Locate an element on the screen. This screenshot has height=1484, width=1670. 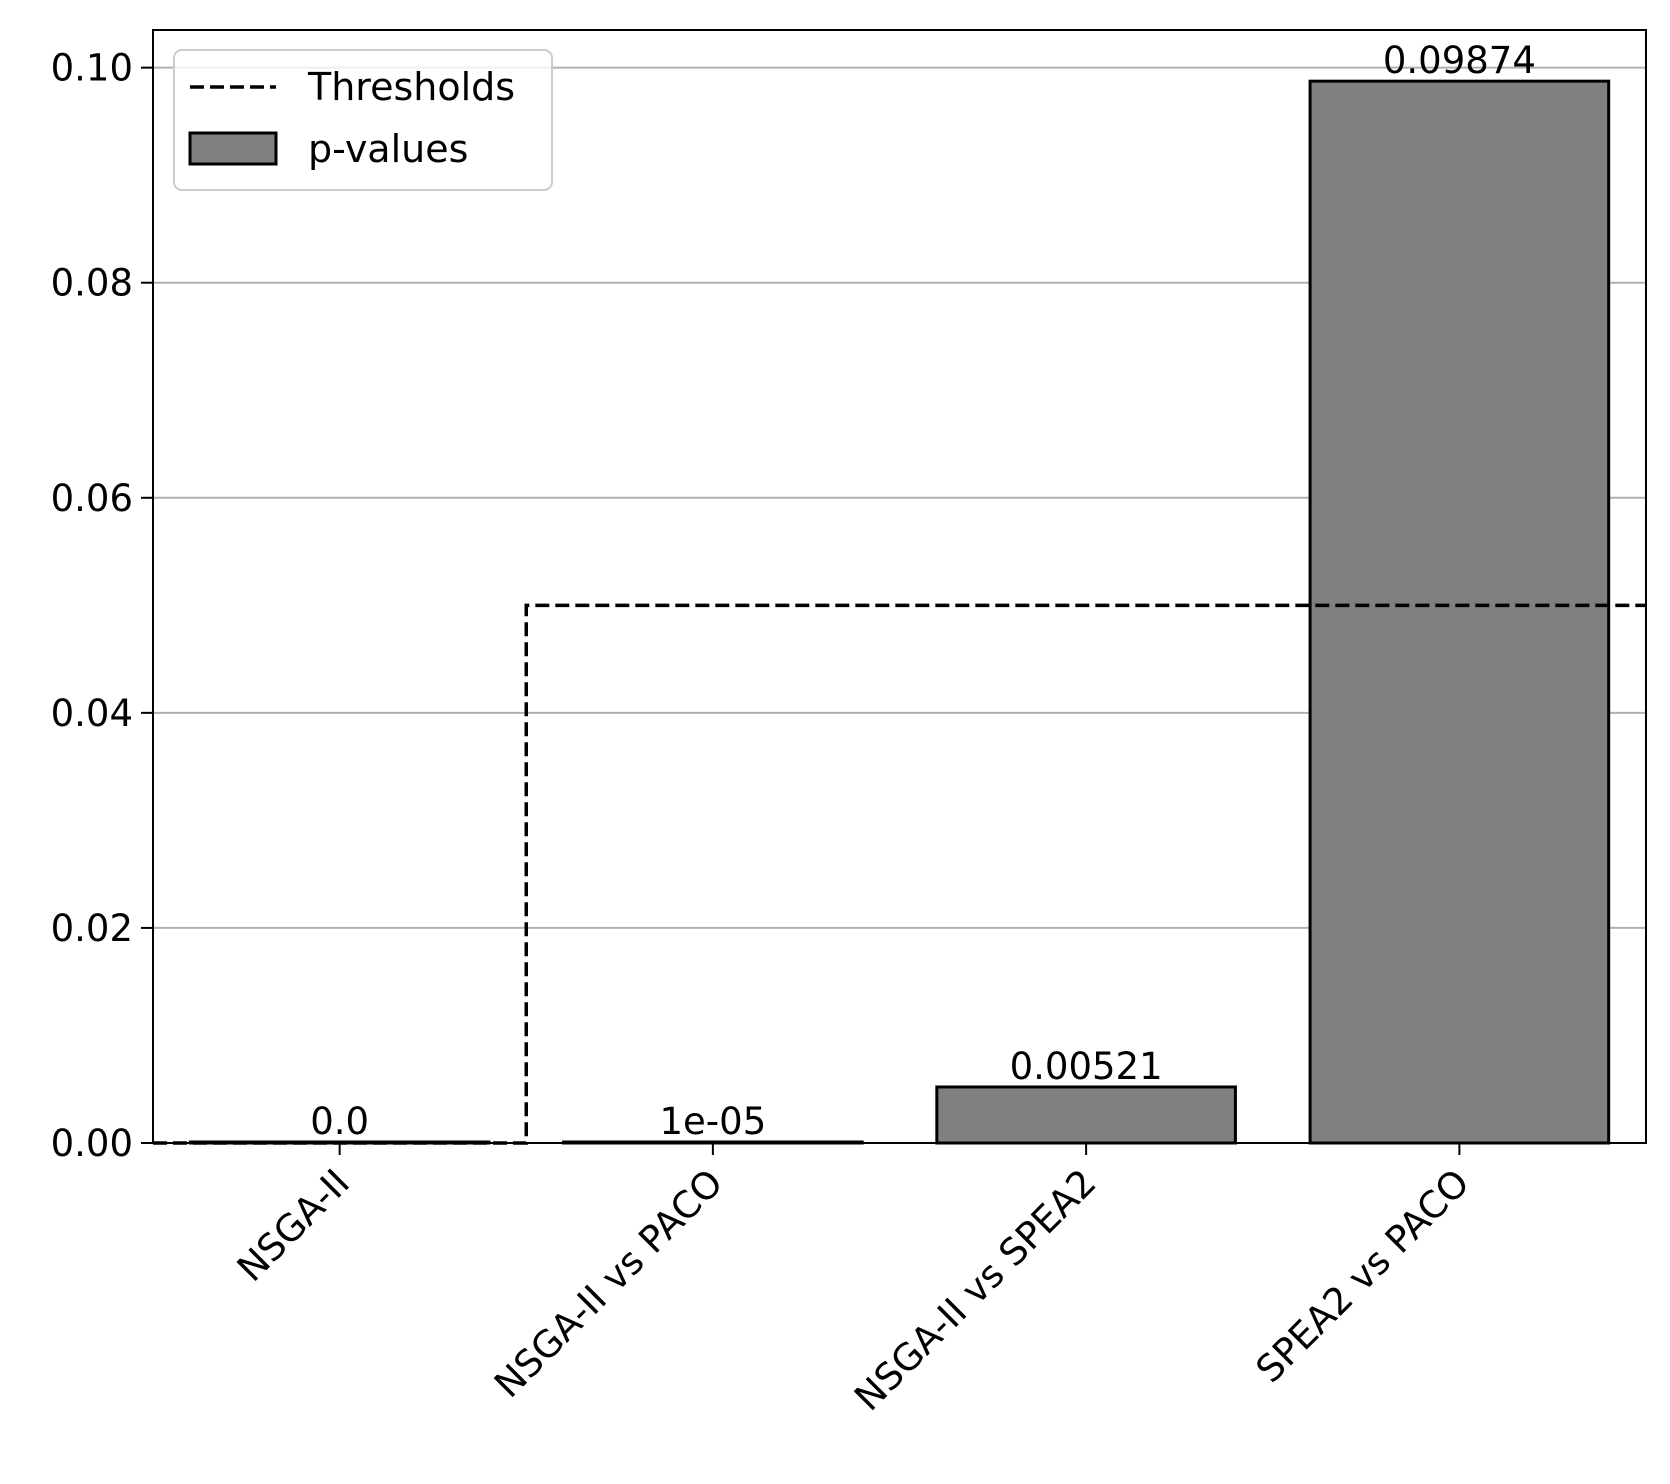
y-tick-label: 0.04 is located at coordinates (92, 713).